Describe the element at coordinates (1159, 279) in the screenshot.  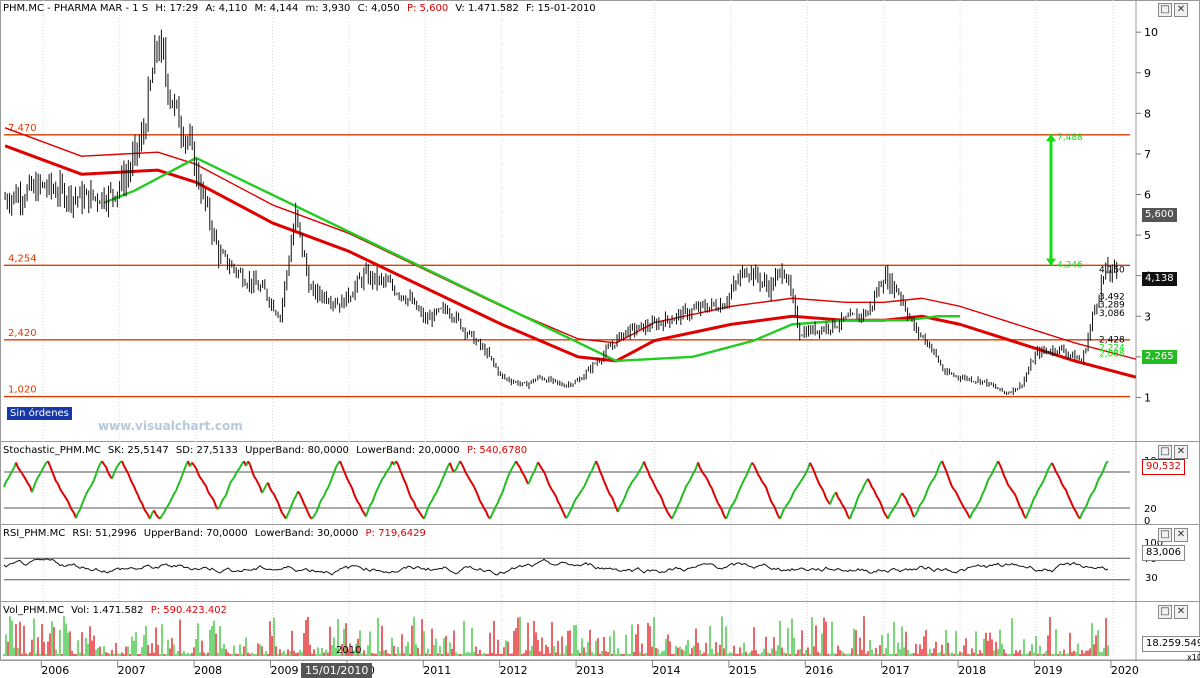
I see `price-badge-current: 4,138` at that location.